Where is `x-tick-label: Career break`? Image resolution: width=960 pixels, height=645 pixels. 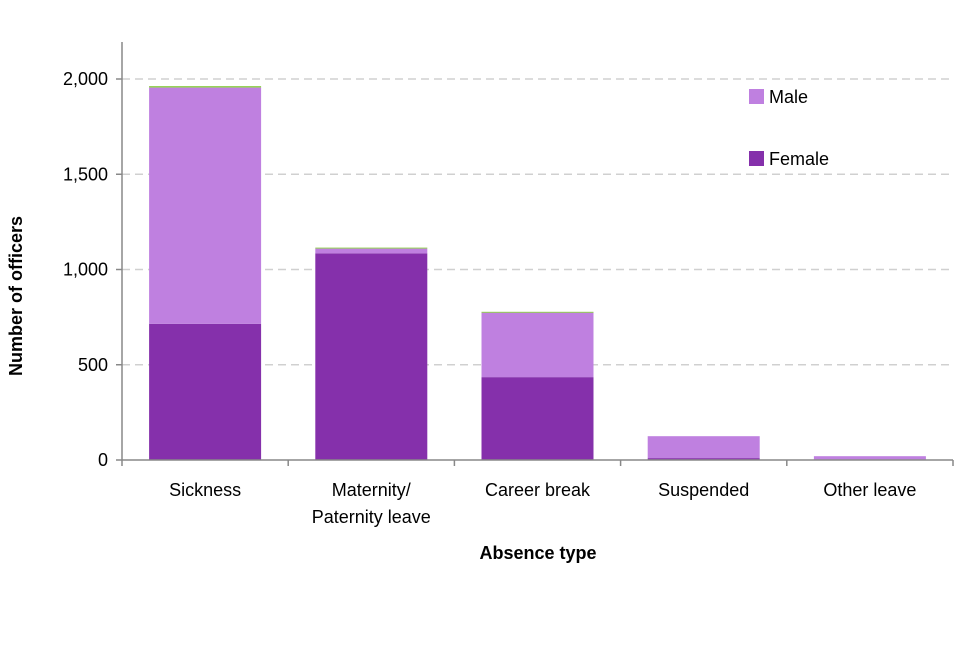 x-tick-label: Career break is located at coordinates (538, 490).